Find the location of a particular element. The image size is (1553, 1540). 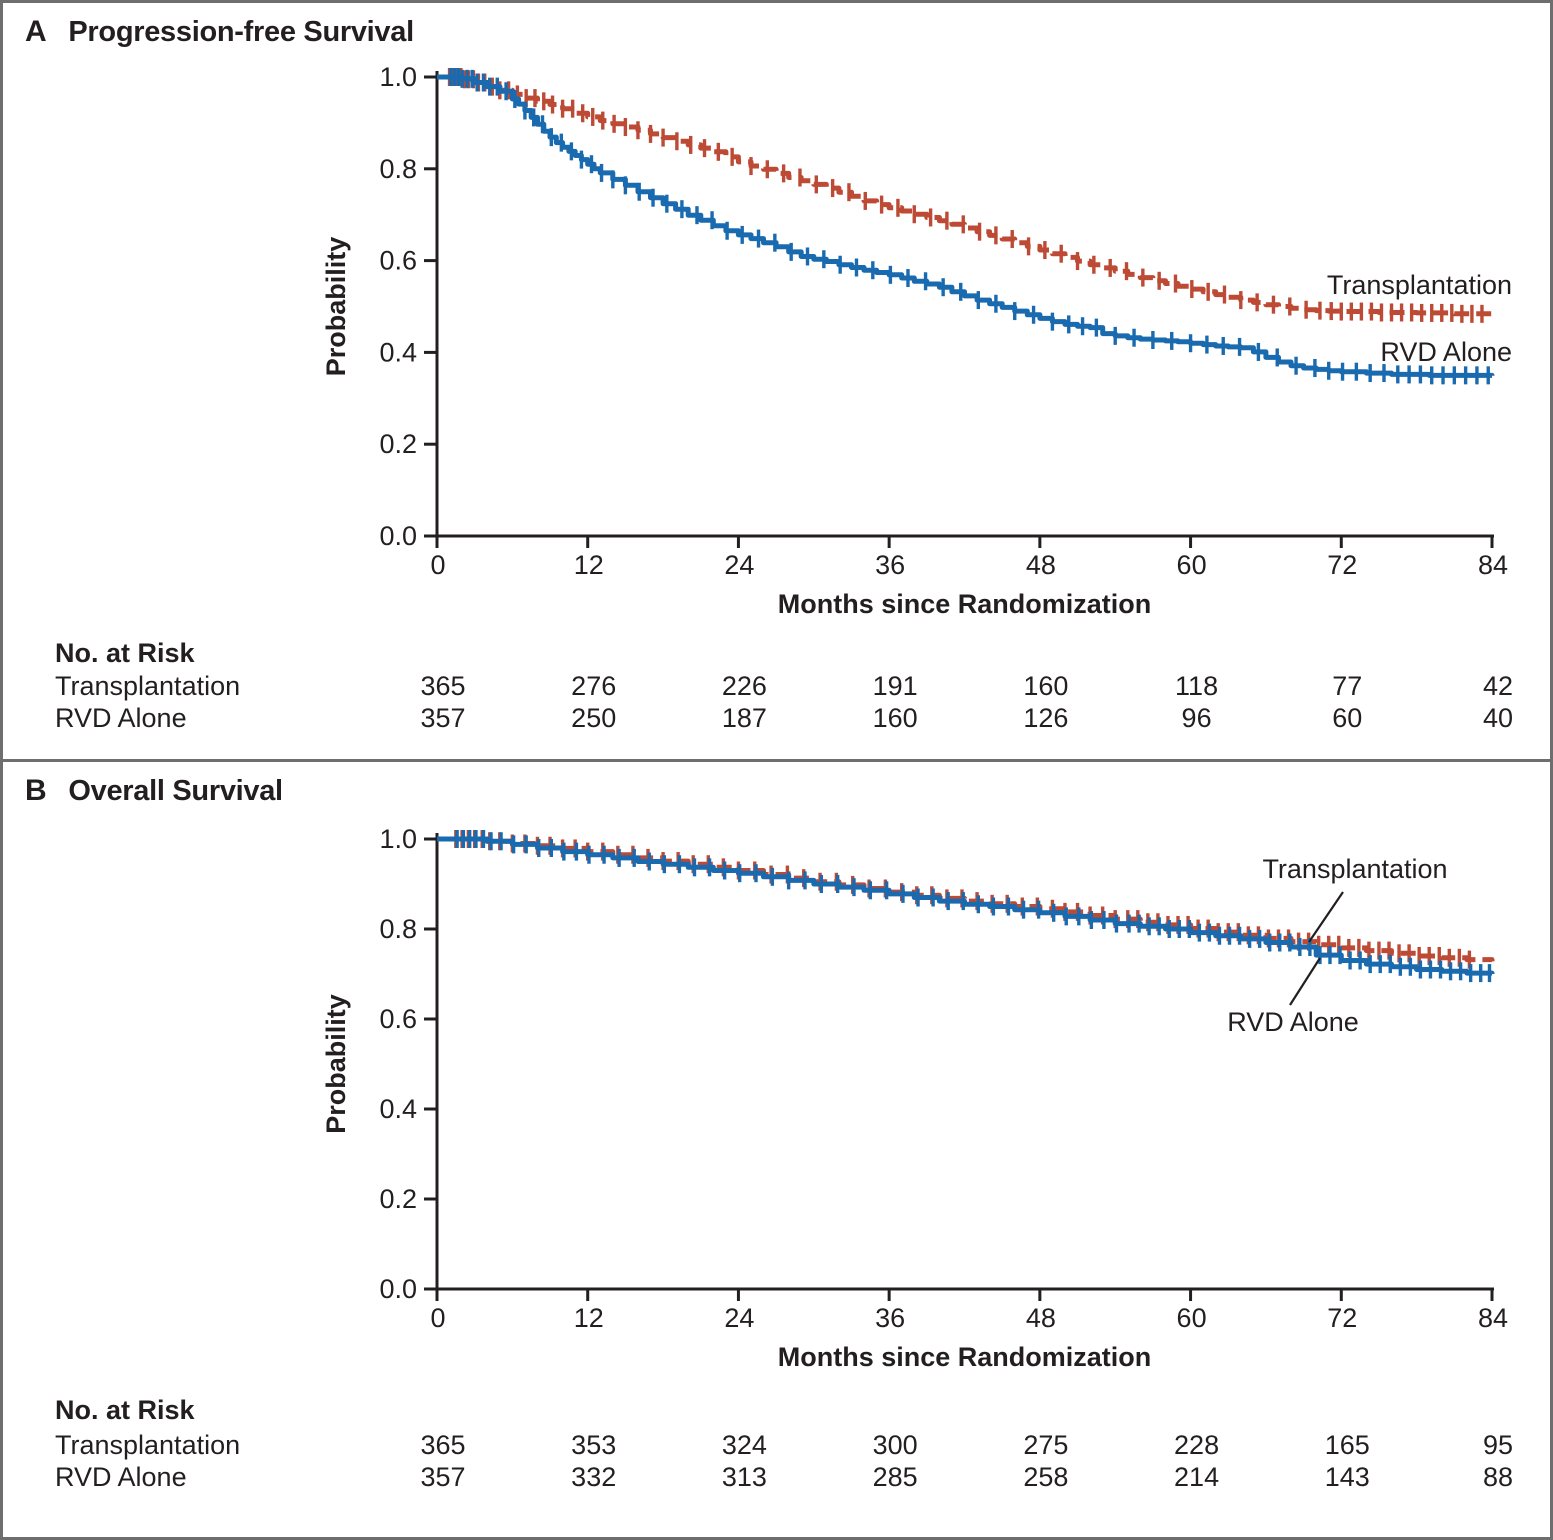

risk-value: 165 is located at coordinates (1347, 1445).